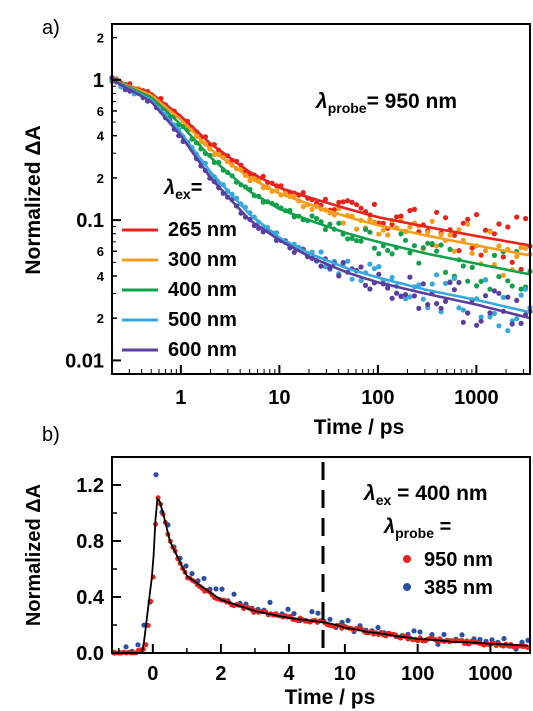  I want to click on legend-title-equals: =, so click(197, 188).